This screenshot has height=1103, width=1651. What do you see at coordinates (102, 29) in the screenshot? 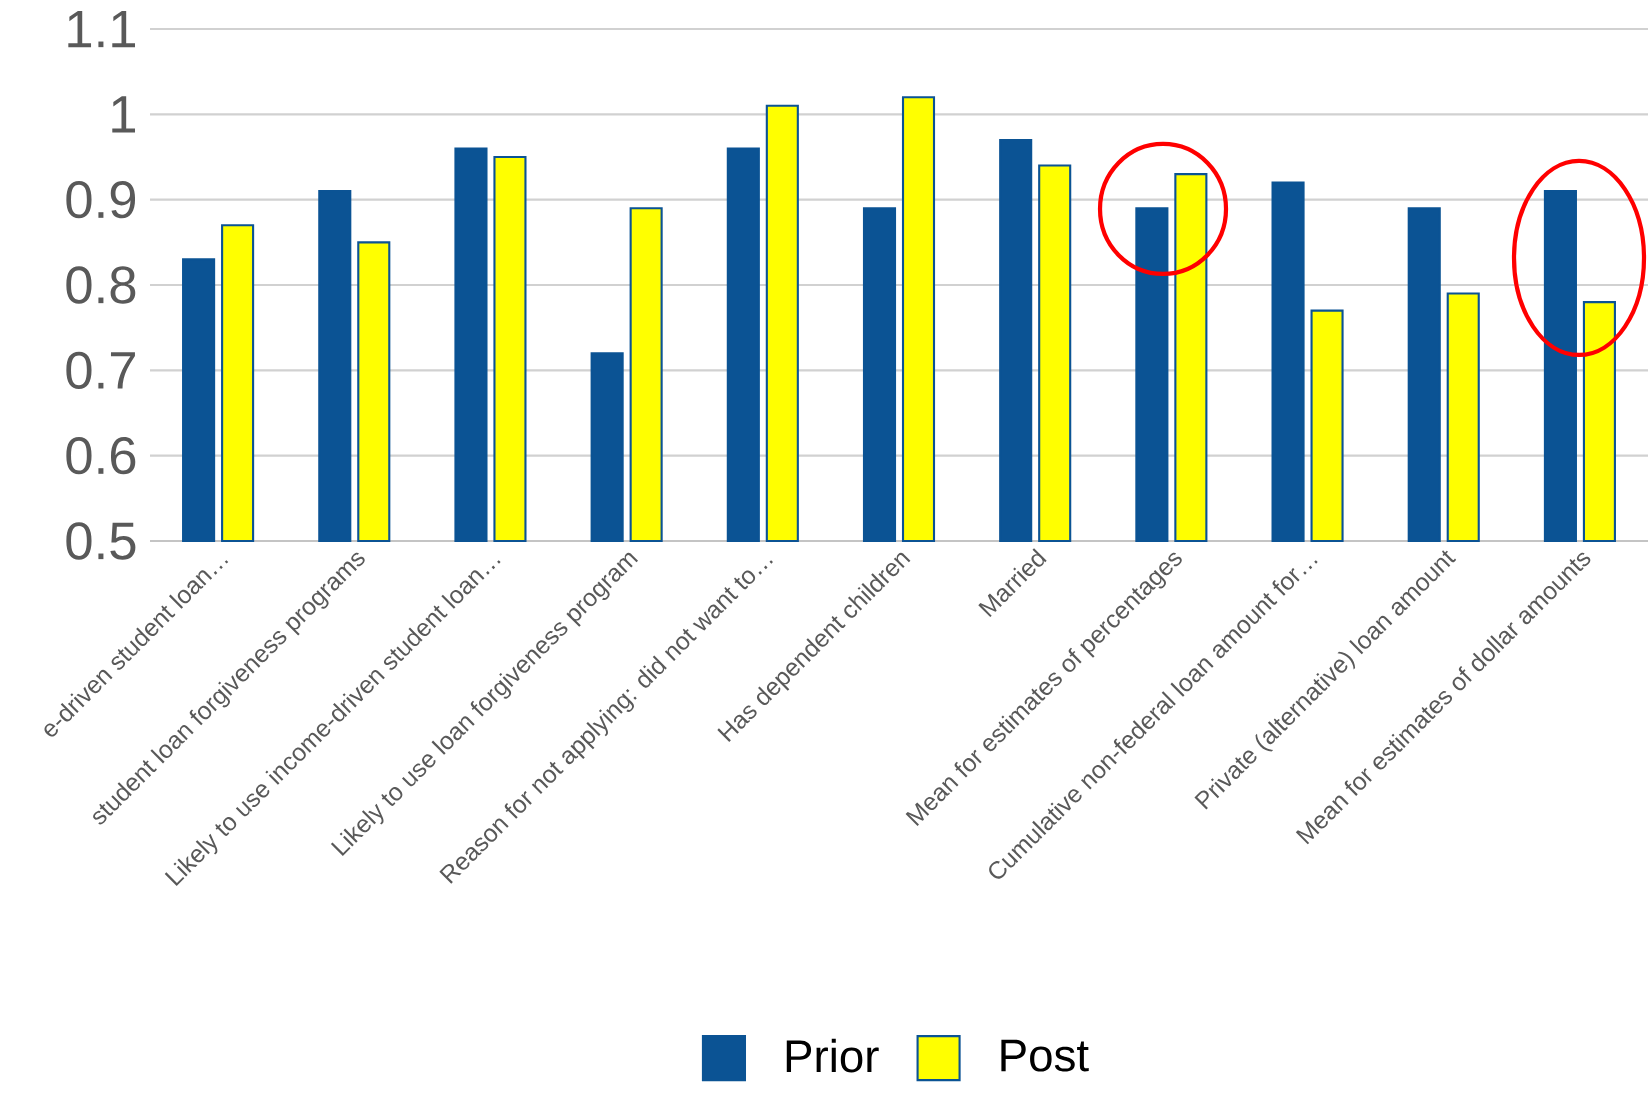
I see `y-tick-label: 1.1` at bounding box center [102, 29].